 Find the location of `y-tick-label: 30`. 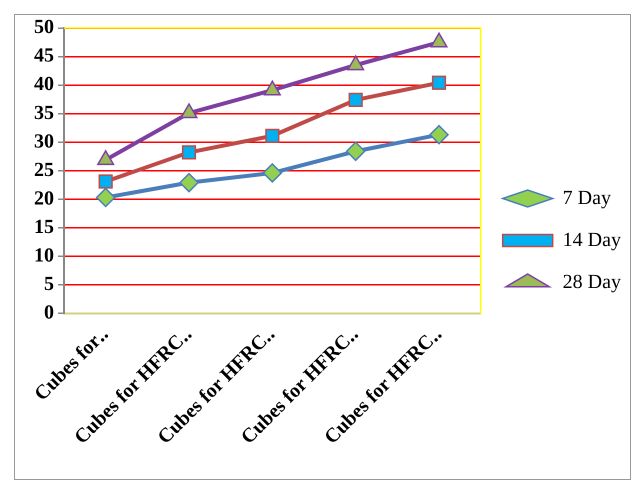

y-tick-label: 30 is located at coordinates (44, 141).